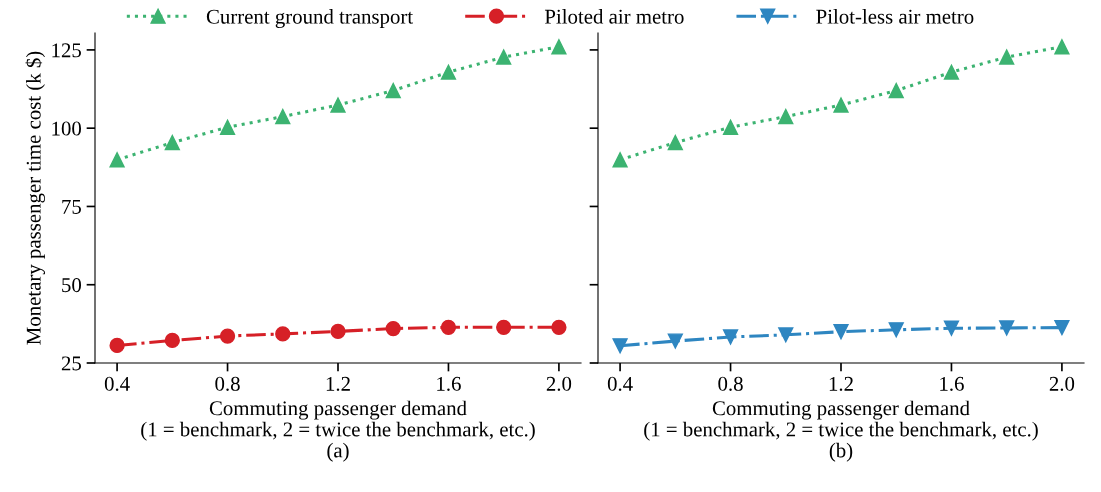  Describe the element at coordinates (67, 128) in the screenshot. I see `y-tick-label: 100` at that location.